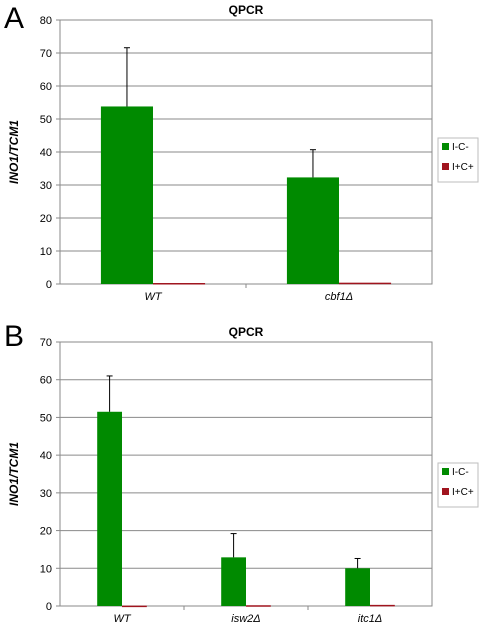 This screenshot has width=480, height=624. What do you see at coordinates (46, 21) in the screenshot?
I see `y-tick-label: 80` at bounding box center [46, 21].